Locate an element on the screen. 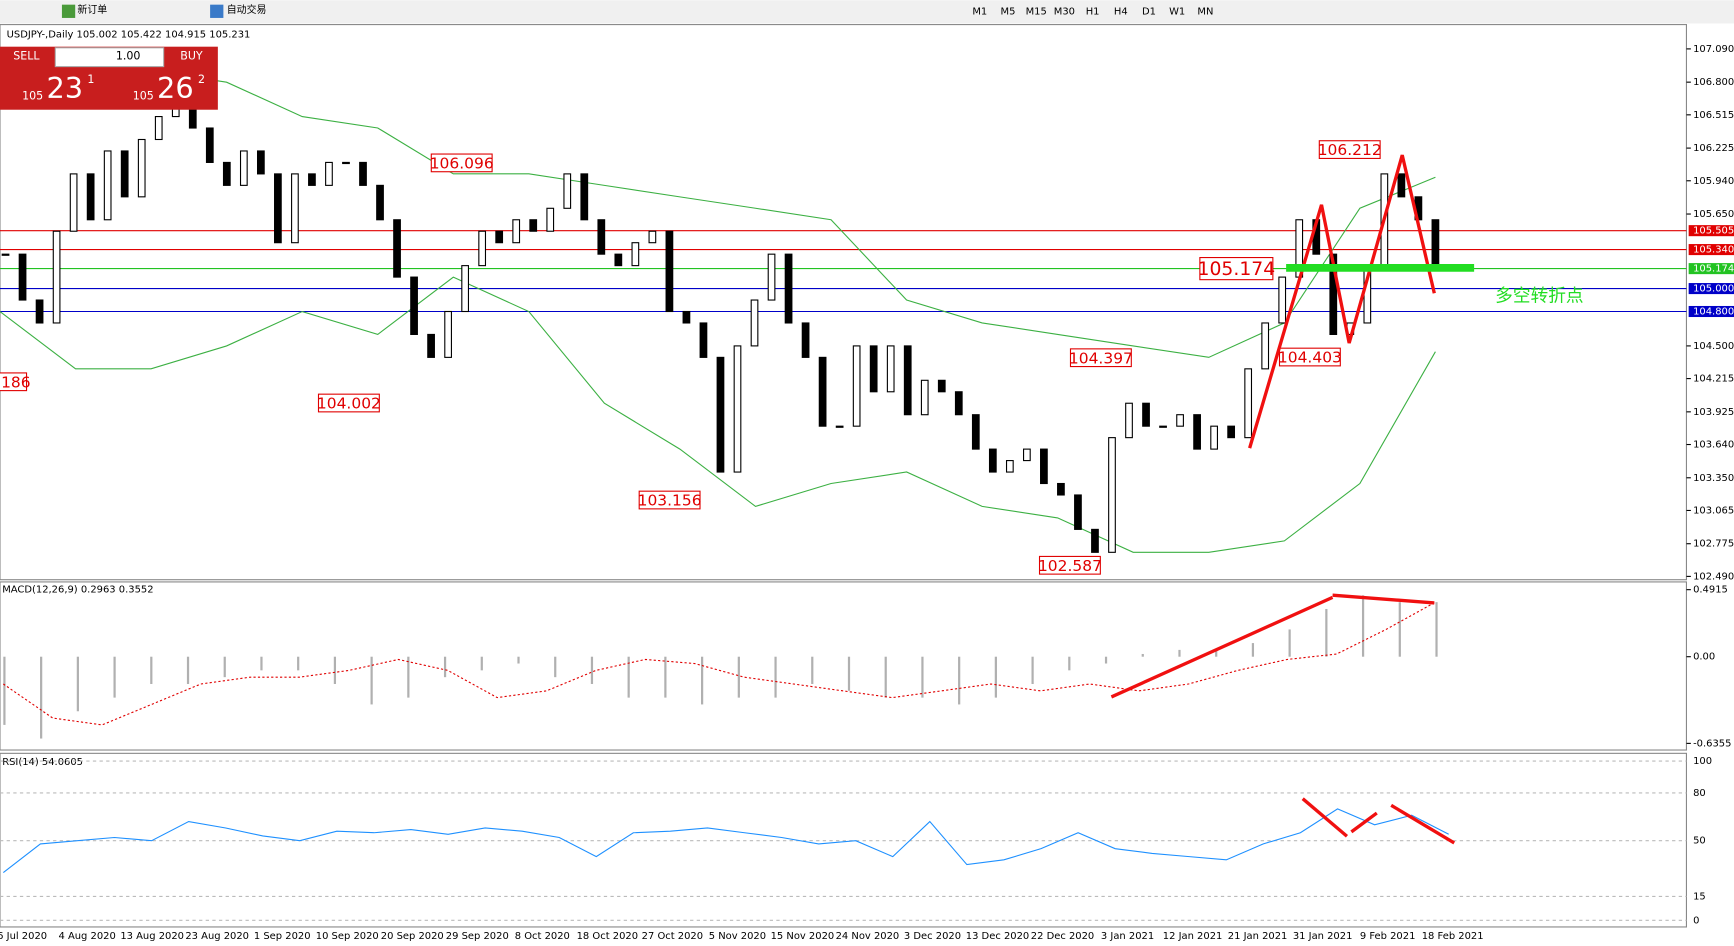 The height and width of the screenshot is (946, 1734). y-tick-label: 106.515 is located at coordinates (1713, 115).